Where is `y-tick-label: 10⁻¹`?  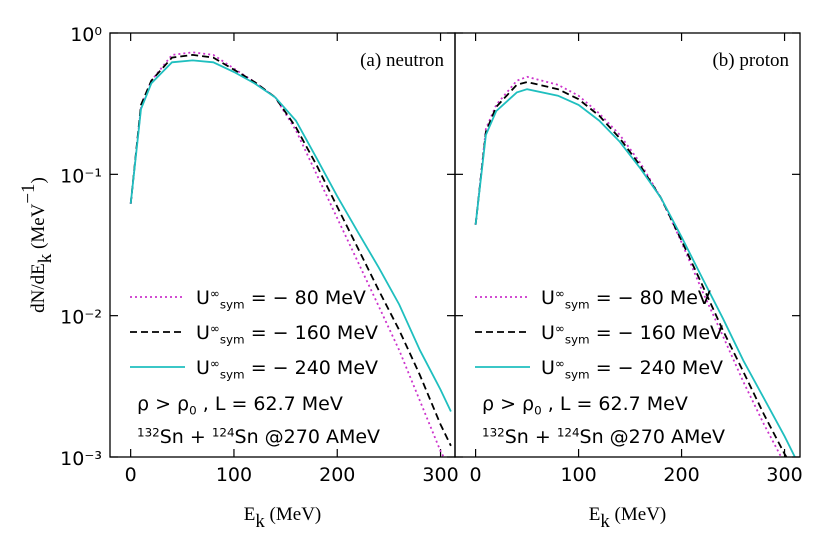 y-tick-label: 10⁻¹ is located at coordinates (81, 176).